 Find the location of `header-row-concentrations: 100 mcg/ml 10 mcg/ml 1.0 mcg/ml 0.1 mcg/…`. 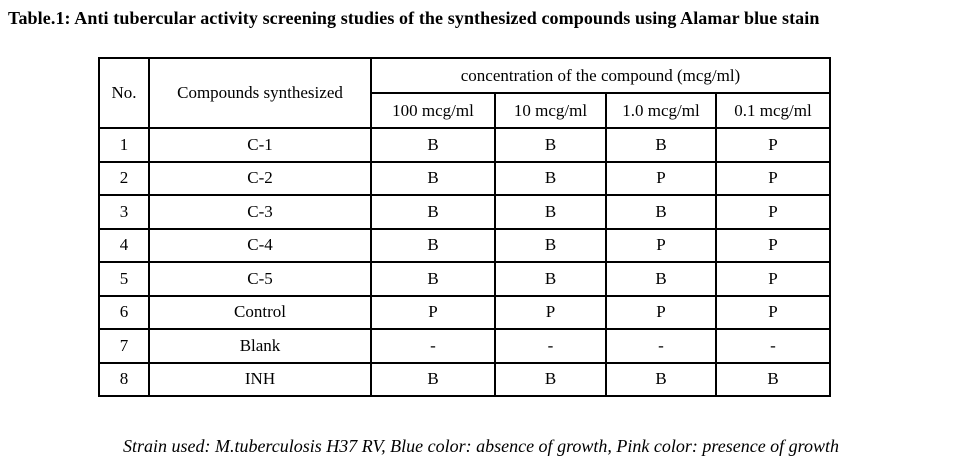

header-row-concentrations: 100 mcg/ml 10 mcg/ml 1.0 mcg/ml 0.1 mcg/… is located at coordinates (465, 110).